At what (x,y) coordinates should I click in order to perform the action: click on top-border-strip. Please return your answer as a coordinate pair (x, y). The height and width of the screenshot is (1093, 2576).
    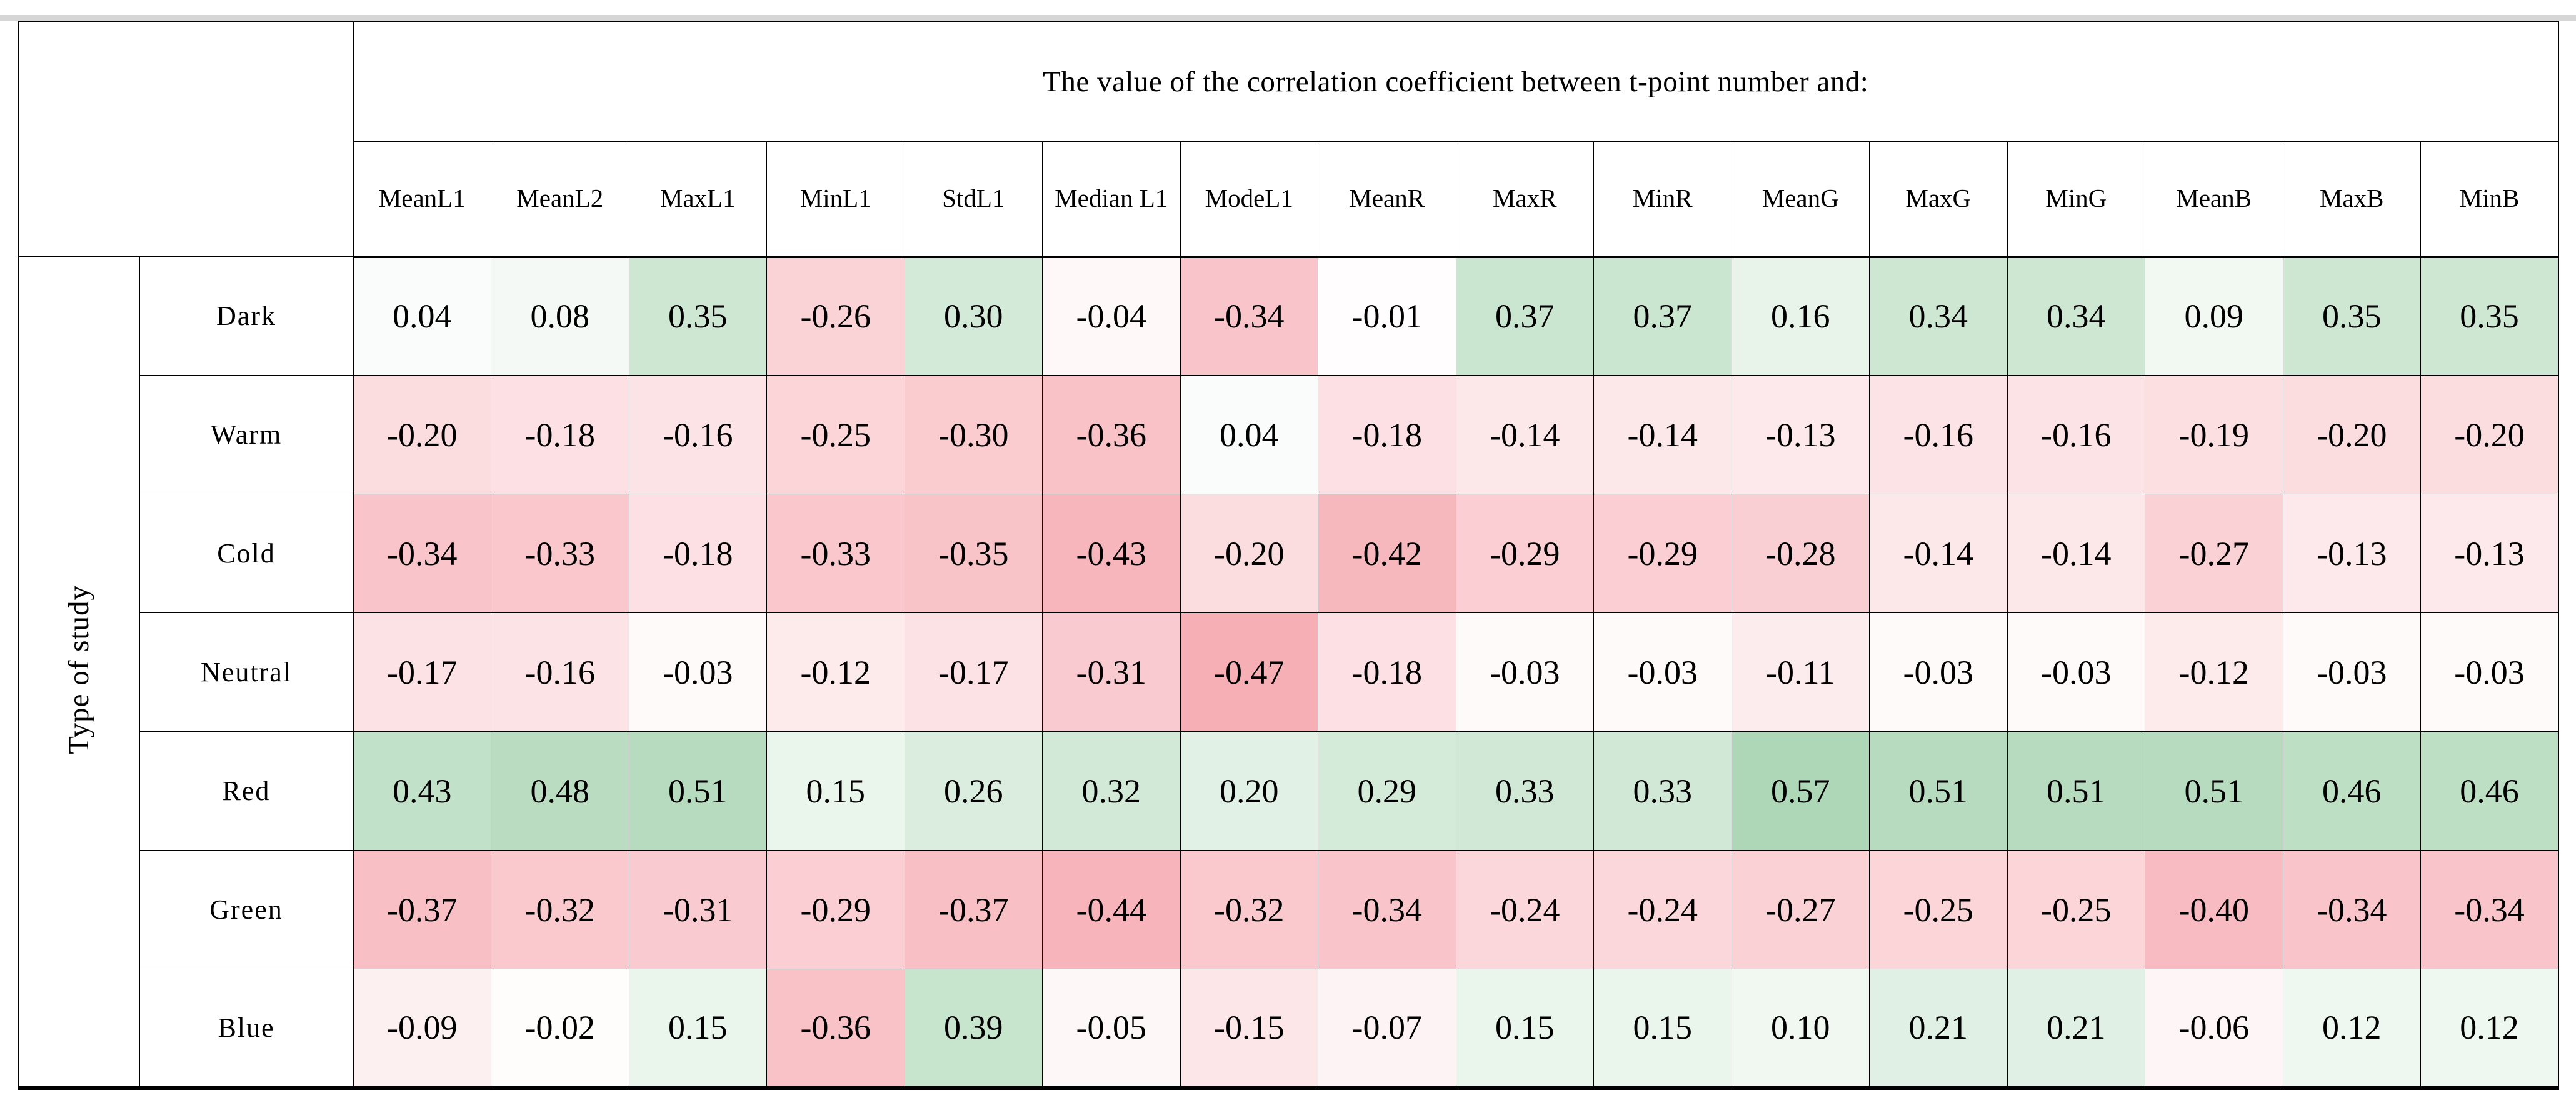
    Looking at the image, I should click on (1288, 18).